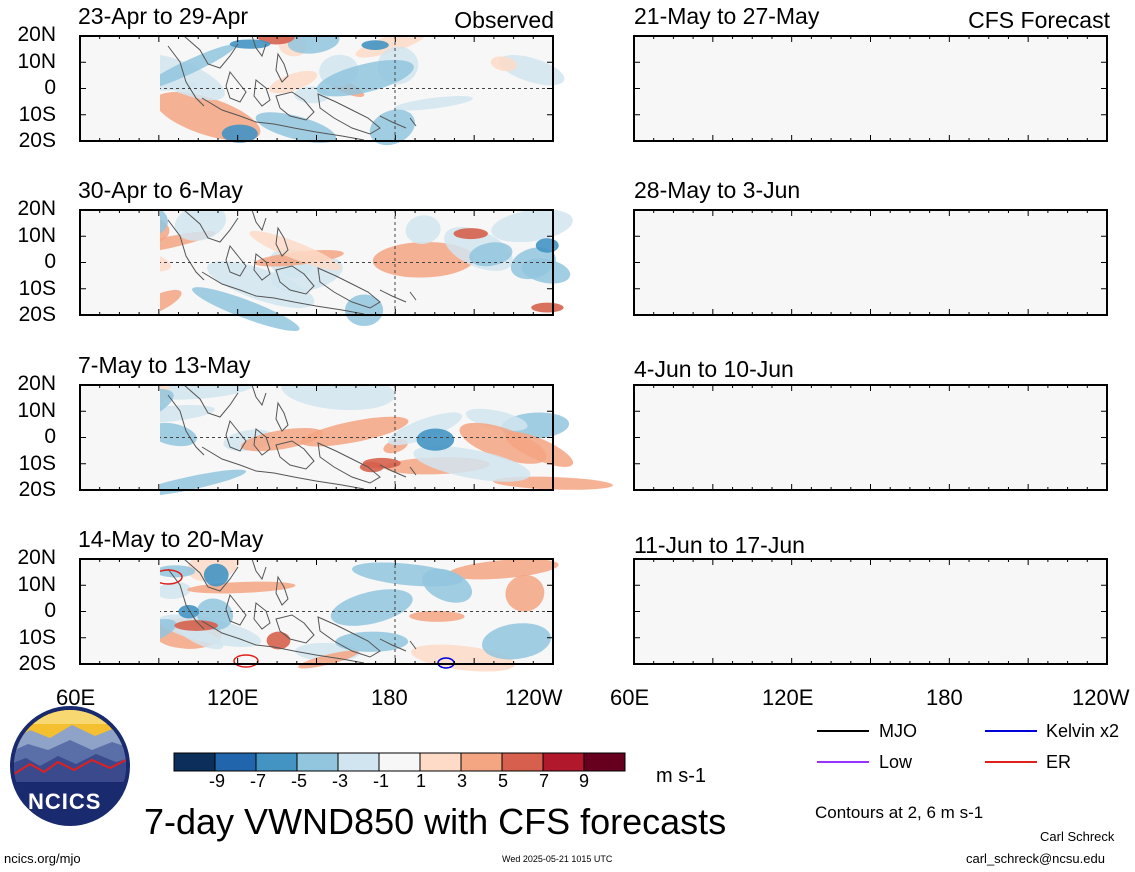 This screenshot has height=872, width=1135. What do you see at coordinates (899, 812) in the screenshot?
I see `contours-note: Contours at 2, 6 m s-1` at bounding box center [899, 812].